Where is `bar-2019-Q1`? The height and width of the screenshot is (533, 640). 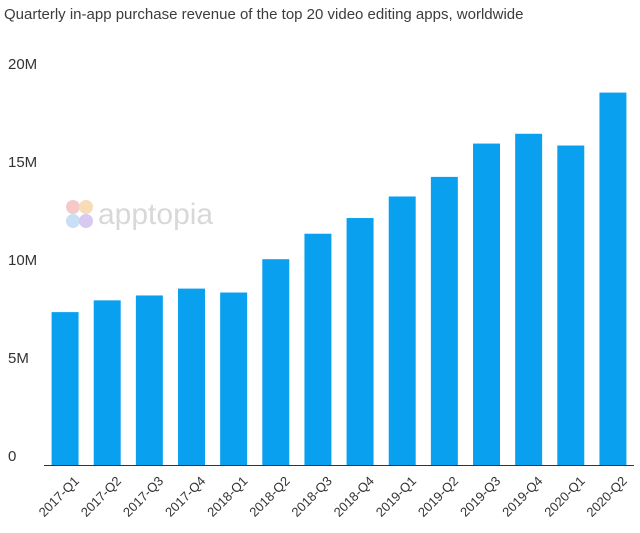
bar-2019-Q1 is located at coordinates (402, 331).